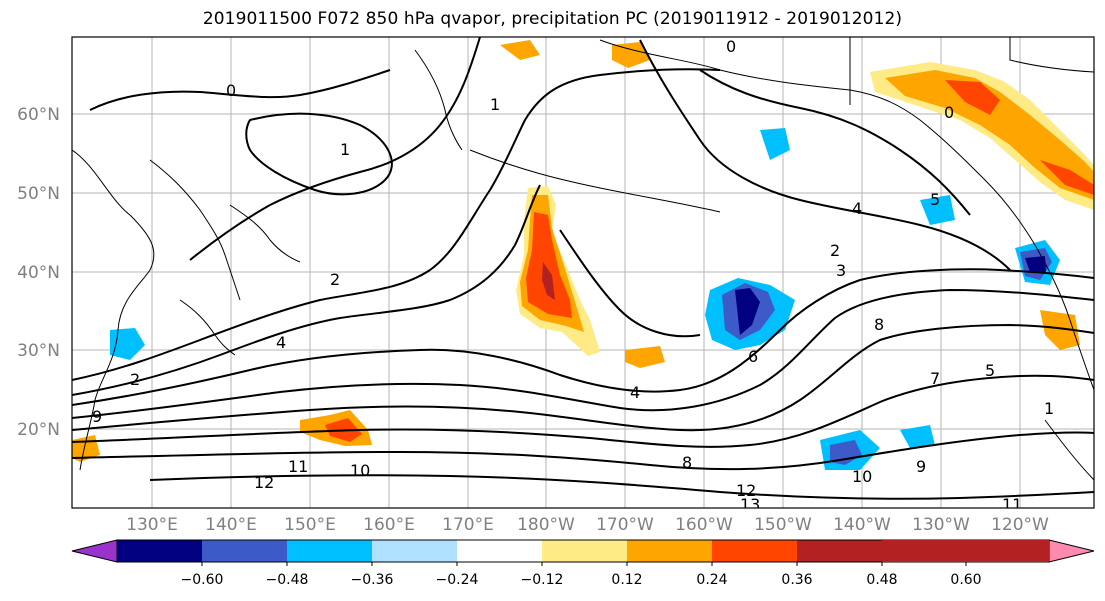 This screenshot has width=1105, height=601. I want to click on lat-label: 50°N, so click(38, 194).